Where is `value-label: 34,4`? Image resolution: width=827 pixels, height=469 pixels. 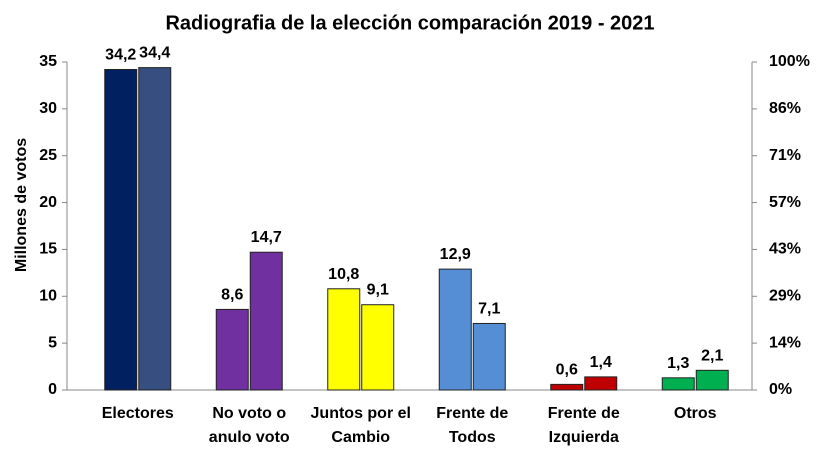 value-label: 34,4 is located at coordinates (154, 53).